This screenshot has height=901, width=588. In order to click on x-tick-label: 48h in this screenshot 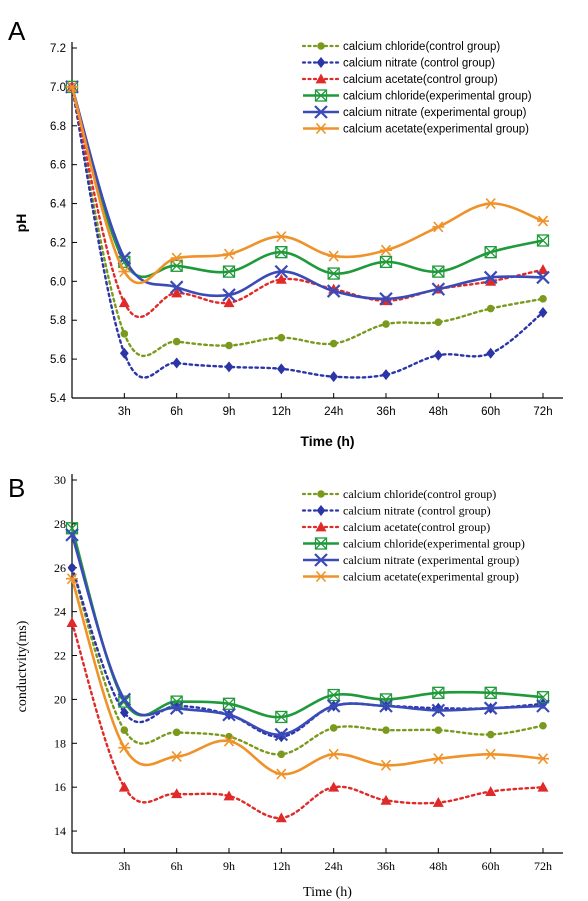, I will do `click(438, 412)`.